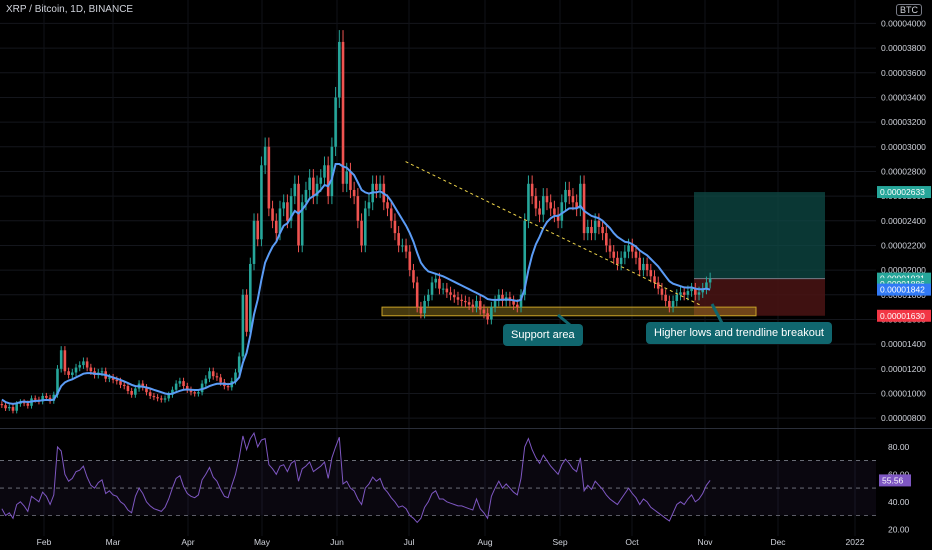 Image resolution: width=932 pixels, height=550 pixels. Describe the element at coordinates (113, 542) in the screenshot. I see `time-tick: Mar` at that location.